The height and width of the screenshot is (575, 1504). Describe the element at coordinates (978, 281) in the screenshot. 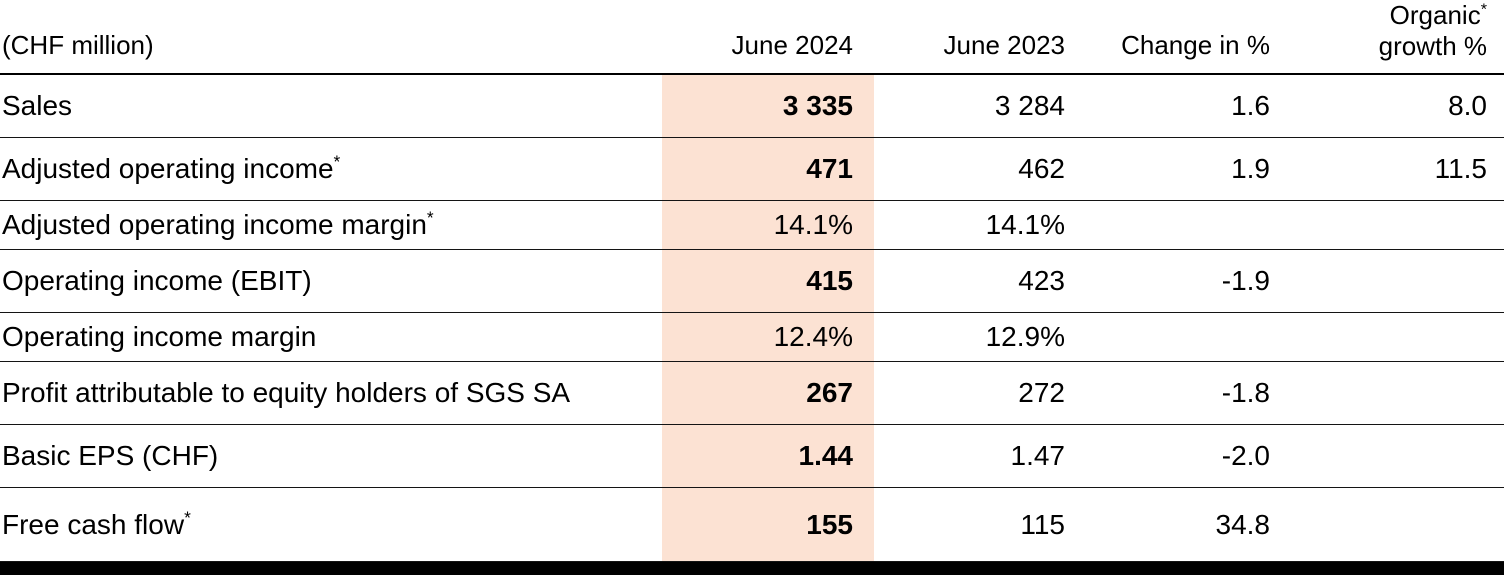

I see `value-june-2023: 423` at that location.